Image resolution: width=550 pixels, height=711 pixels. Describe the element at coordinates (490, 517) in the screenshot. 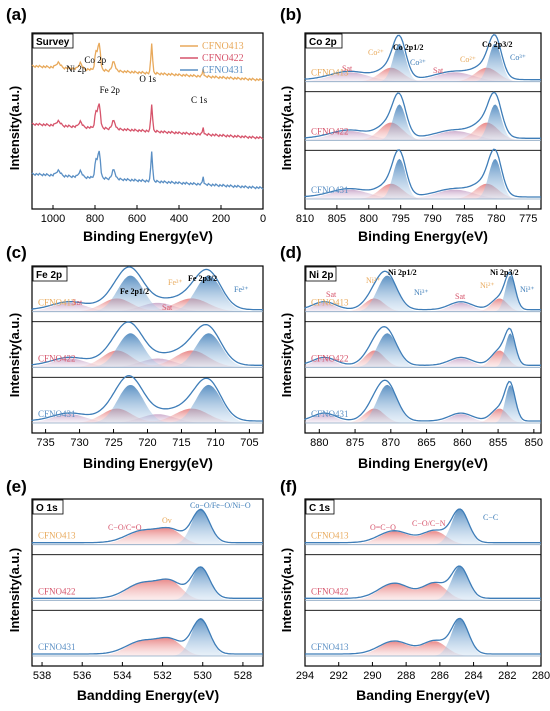

I see `annotation-c-c: C−C` at that location.